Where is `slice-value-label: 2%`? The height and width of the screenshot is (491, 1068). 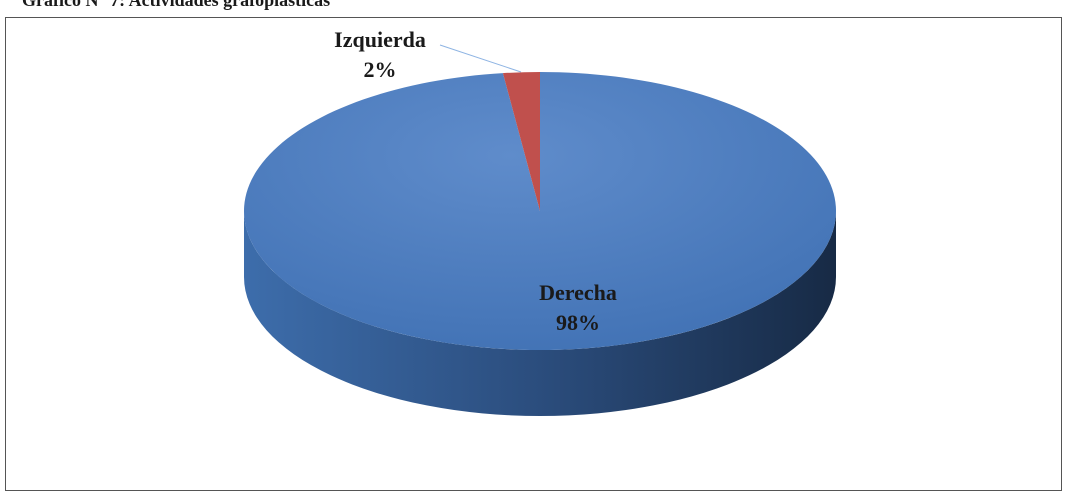
slice-value-label: 2% is located at coordinates (380, 69).